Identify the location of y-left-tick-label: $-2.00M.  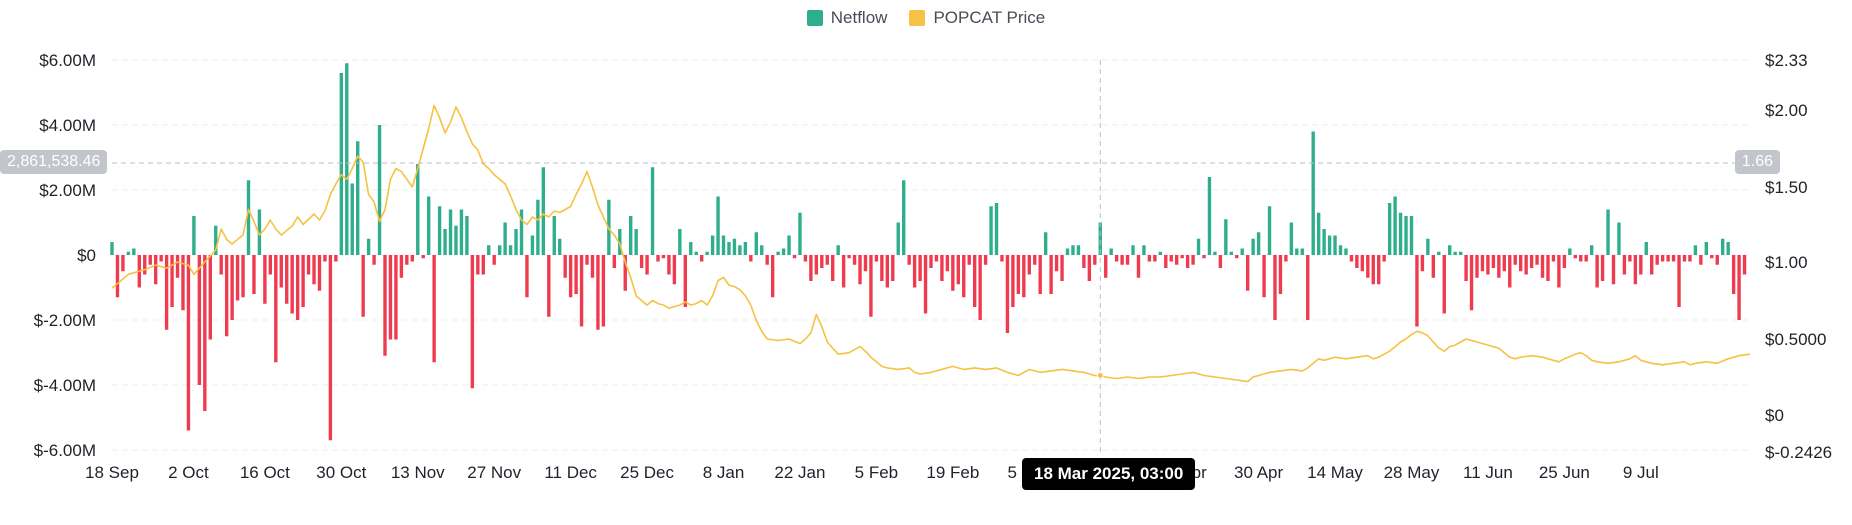
(65, 320).